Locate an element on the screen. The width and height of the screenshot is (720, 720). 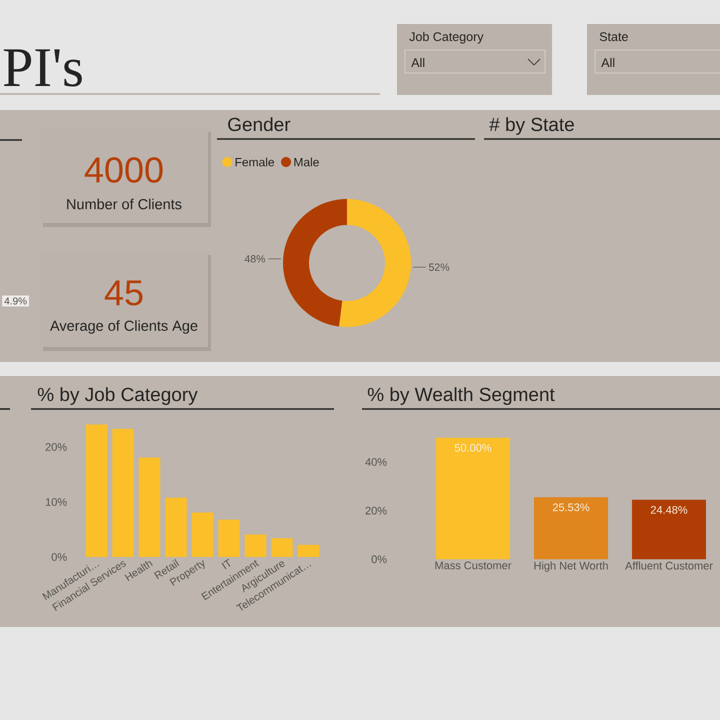
data-label: 25.53% is located at coordinates (571, 507).